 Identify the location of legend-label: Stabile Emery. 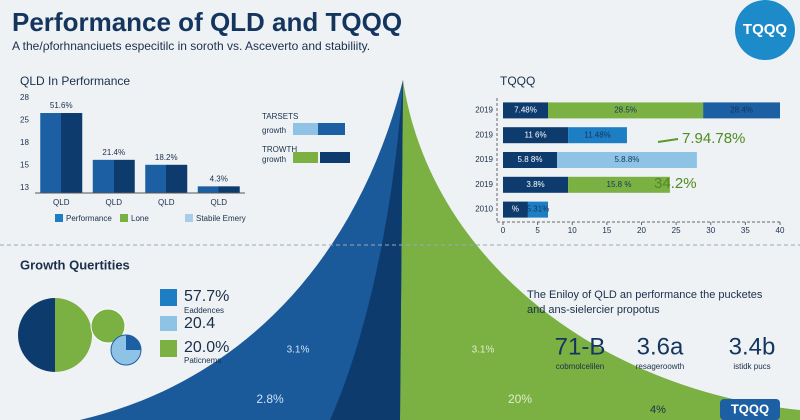
(221, 218).